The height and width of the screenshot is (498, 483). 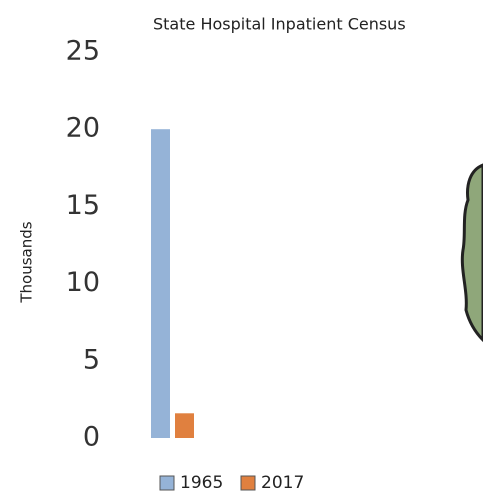 What do you see at coordinates (282, 483) in the screenshot?
I see `legend-label: 2017` at bounding box center [282, 483].